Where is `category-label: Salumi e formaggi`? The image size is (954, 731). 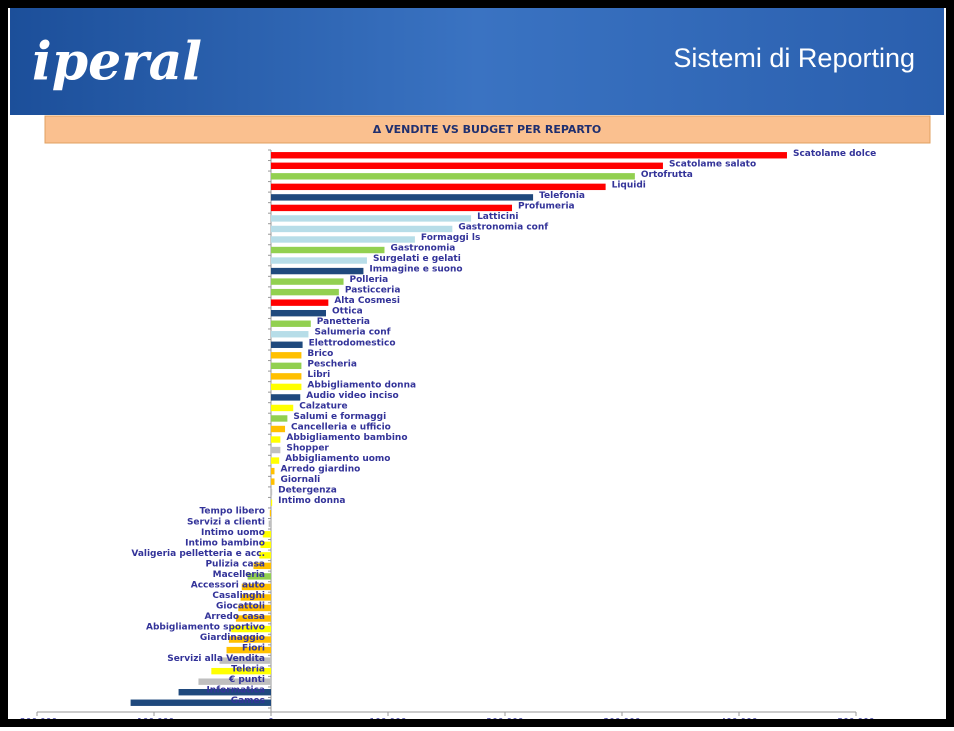 category-label: Salumi e formaggi is located at coordinates (339, 417).